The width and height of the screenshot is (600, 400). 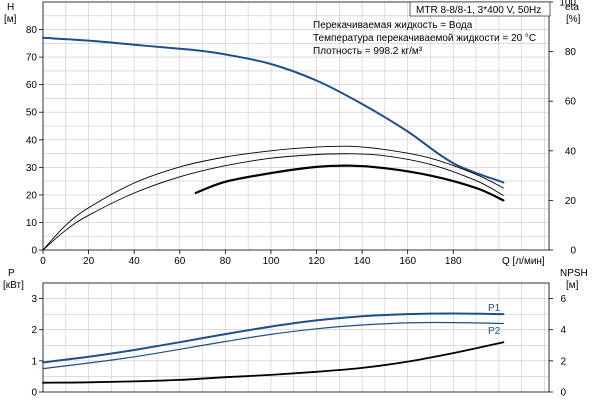 I want to click on x-tick-label: 20, so click(x=89, y=261).